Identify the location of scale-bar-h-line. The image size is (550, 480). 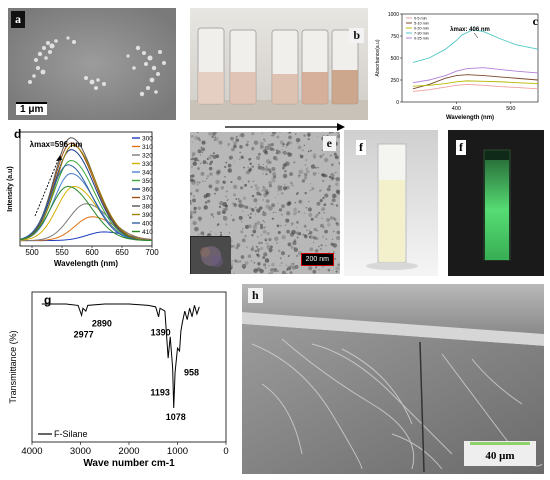
(500, 443).